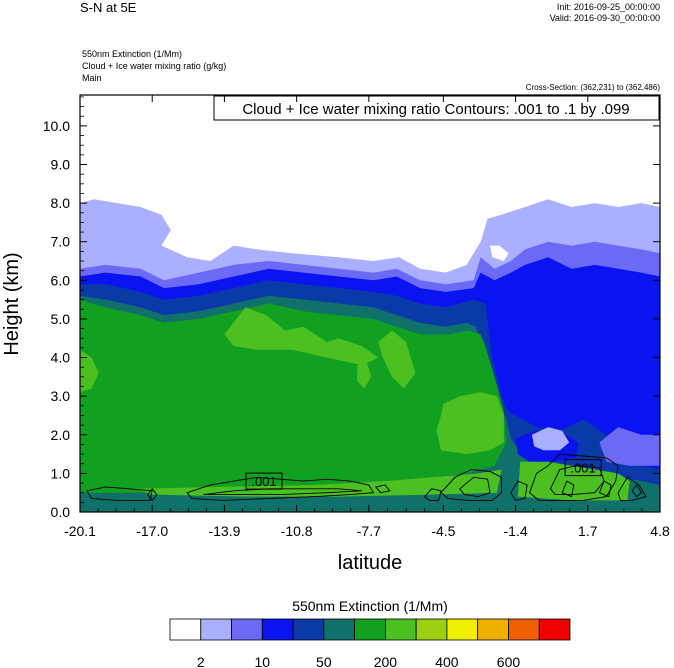  Describe the element at coordinates (370, 563) in the screenshot. I see `x-axis-label: latitude` at that location.